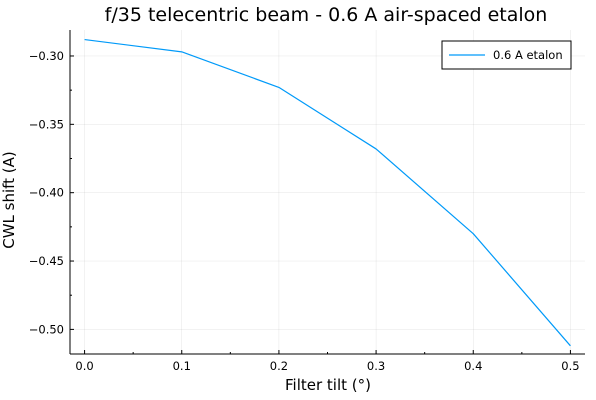  Describe the element at coordinates (528, 55) in the screenshot. I see `legend-label: 0.6 A etalon` at that location.